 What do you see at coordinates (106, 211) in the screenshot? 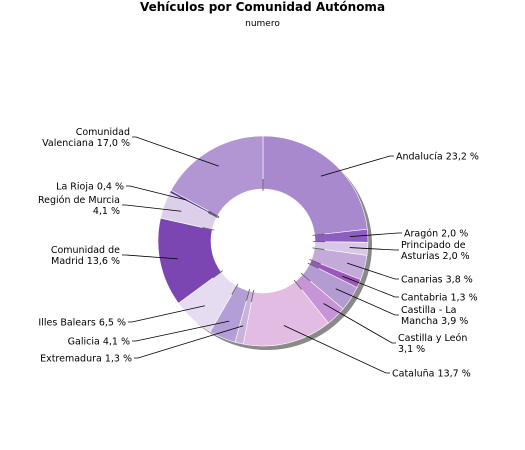
I see `slice-label-line: 4,1 %` at bounding box center [106, 211].